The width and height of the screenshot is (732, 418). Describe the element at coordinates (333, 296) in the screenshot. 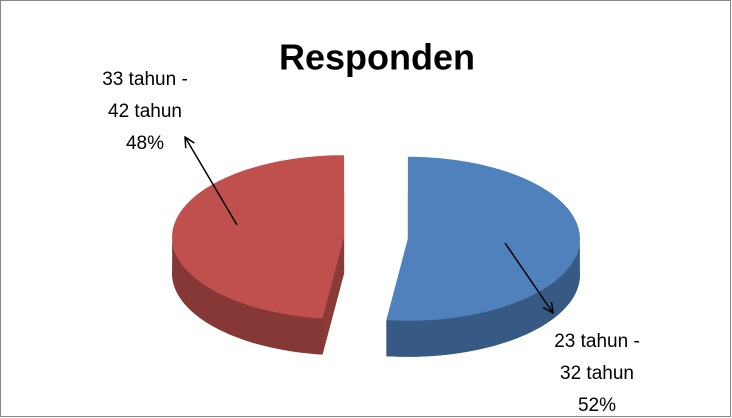

I see `slice-cut-face` at that location.